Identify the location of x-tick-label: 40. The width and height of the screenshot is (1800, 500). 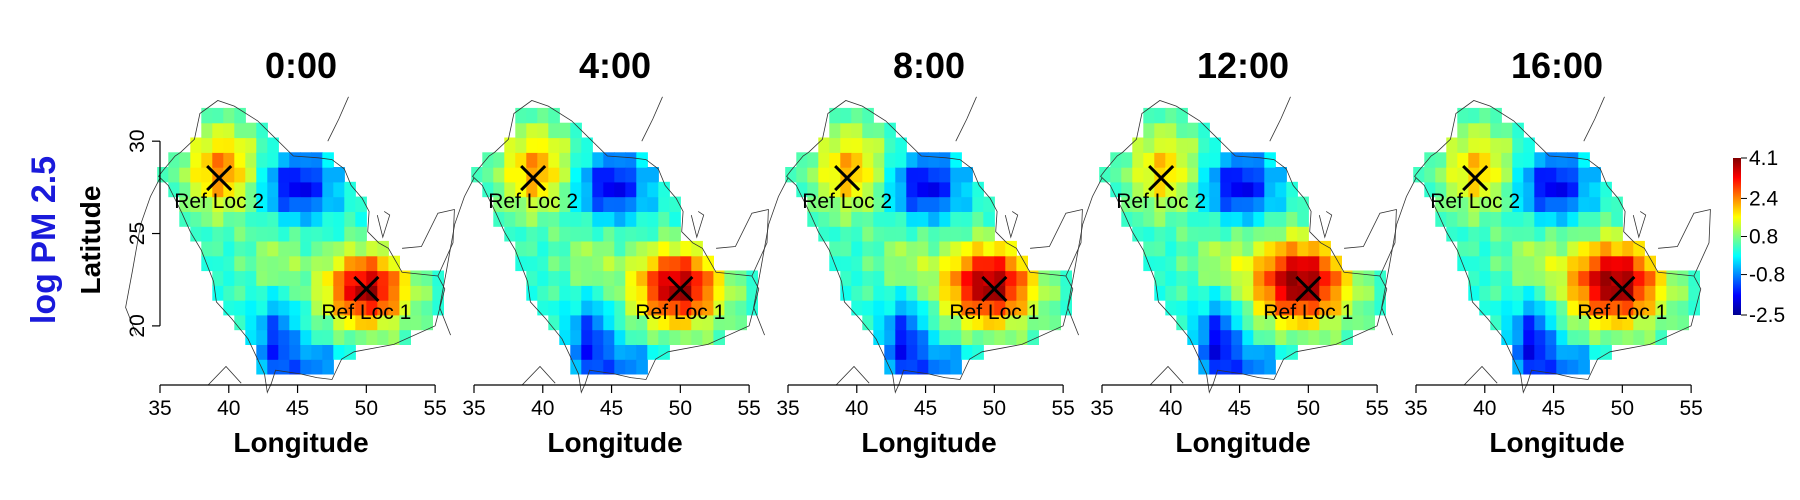
(856, 408).